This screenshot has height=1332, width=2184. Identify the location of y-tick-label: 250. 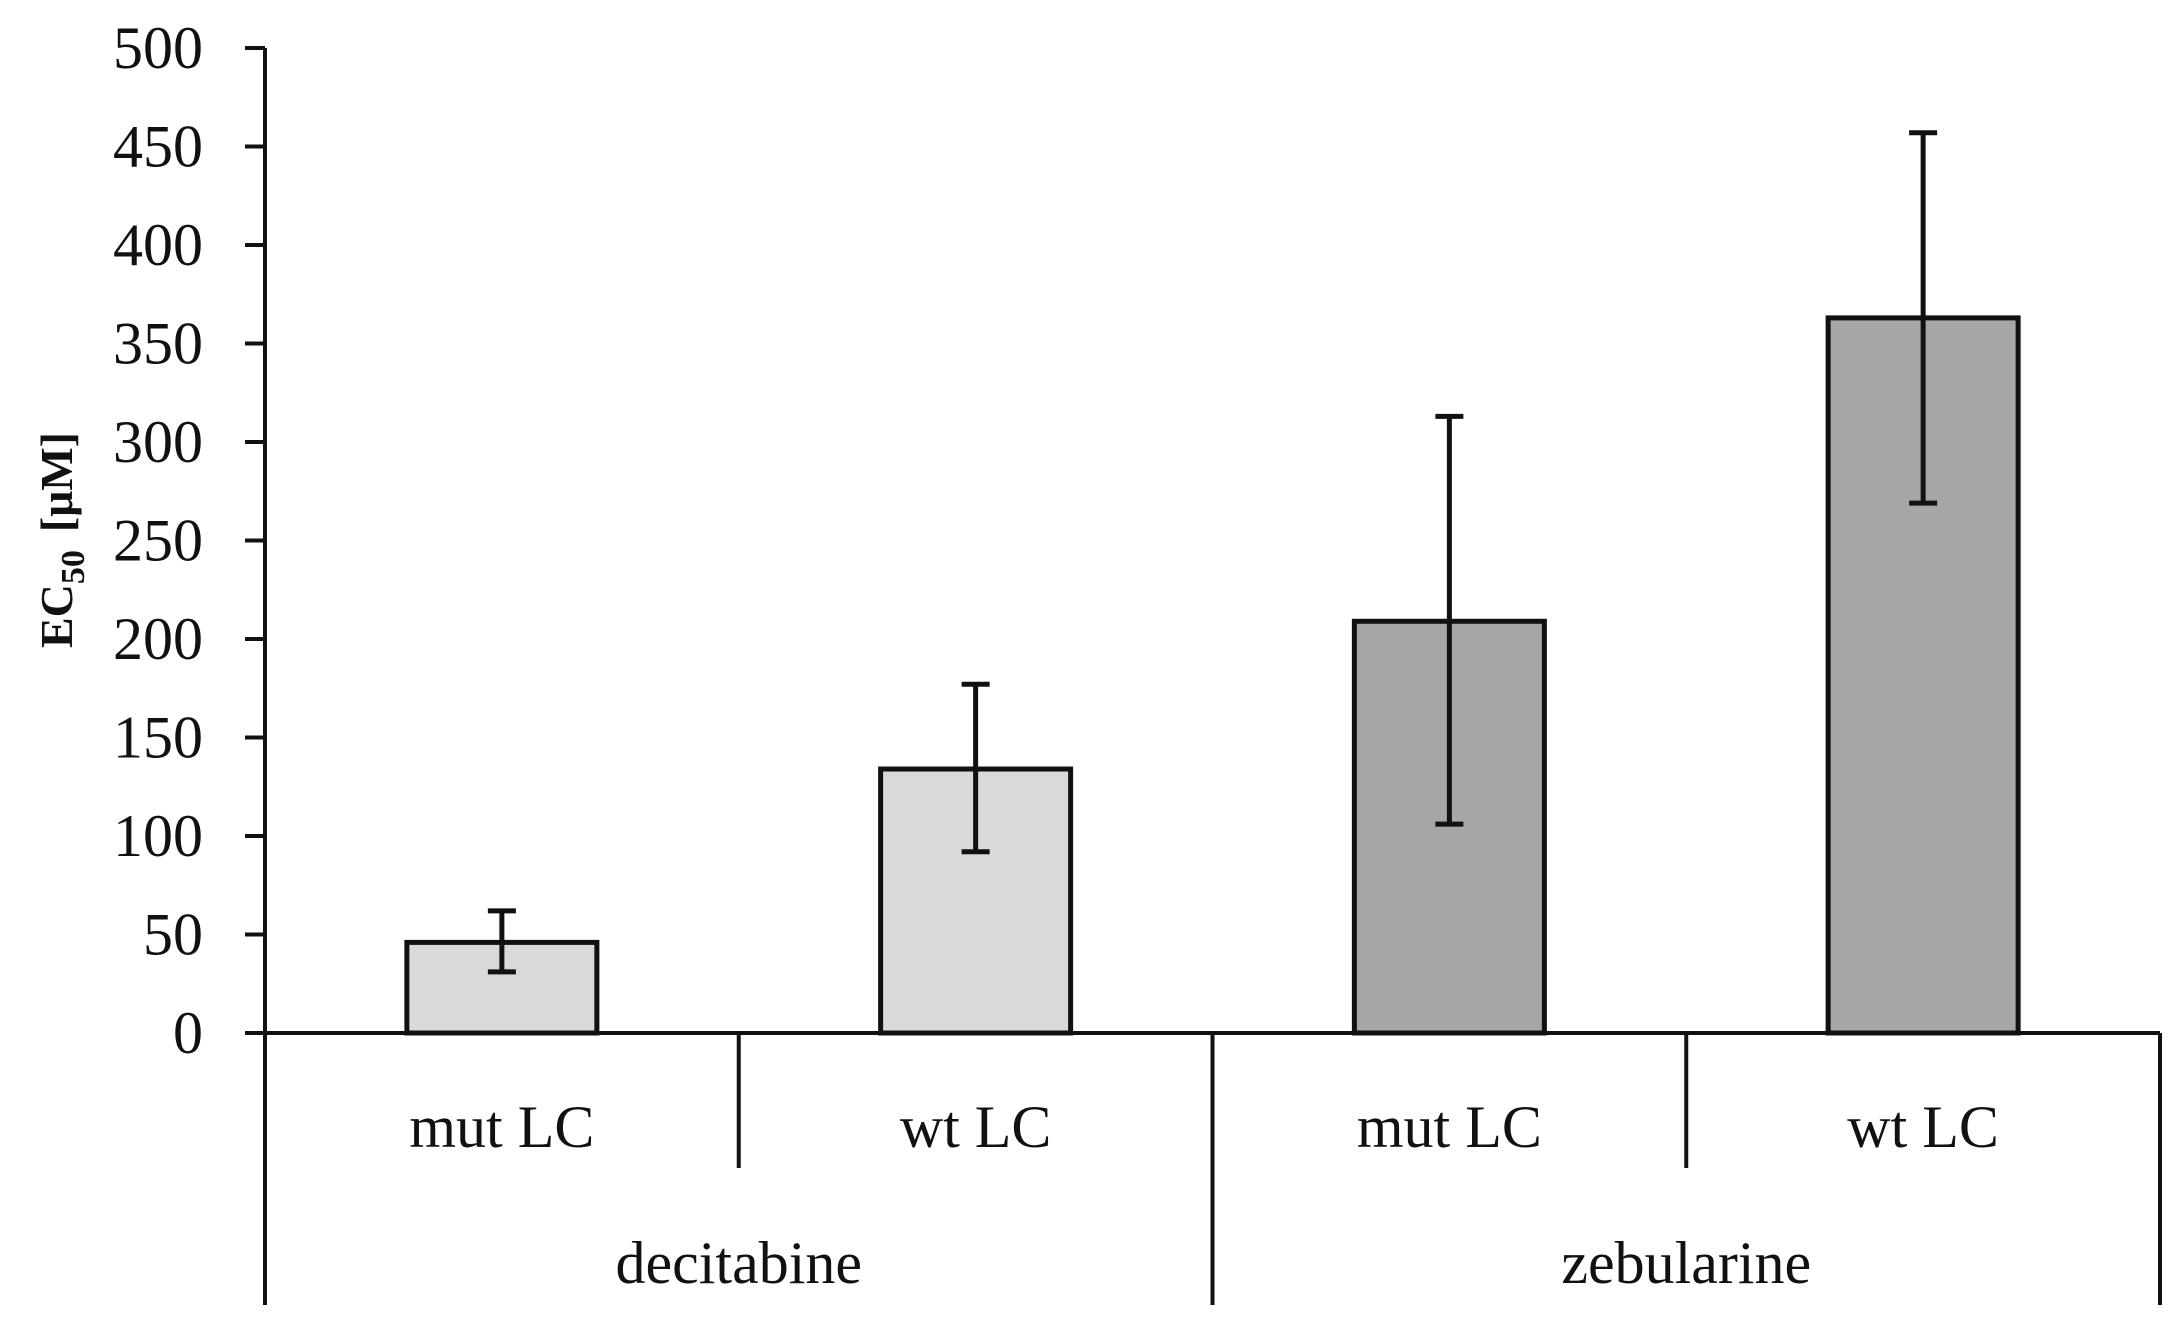
(158, 541).